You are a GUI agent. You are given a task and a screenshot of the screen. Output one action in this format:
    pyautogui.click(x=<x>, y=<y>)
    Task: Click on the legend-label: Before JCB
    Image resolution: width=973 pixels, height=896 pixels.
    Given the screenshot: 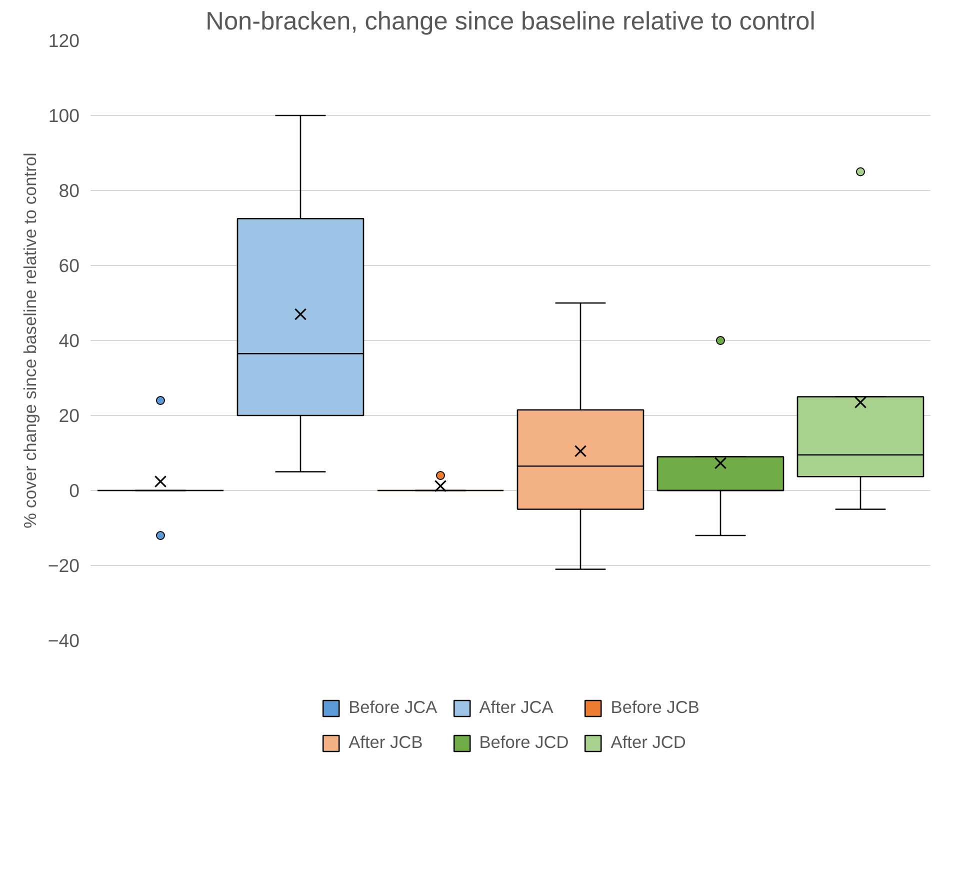 What is the action you would take?
    pyautogui.click(x=655, y=707)
    